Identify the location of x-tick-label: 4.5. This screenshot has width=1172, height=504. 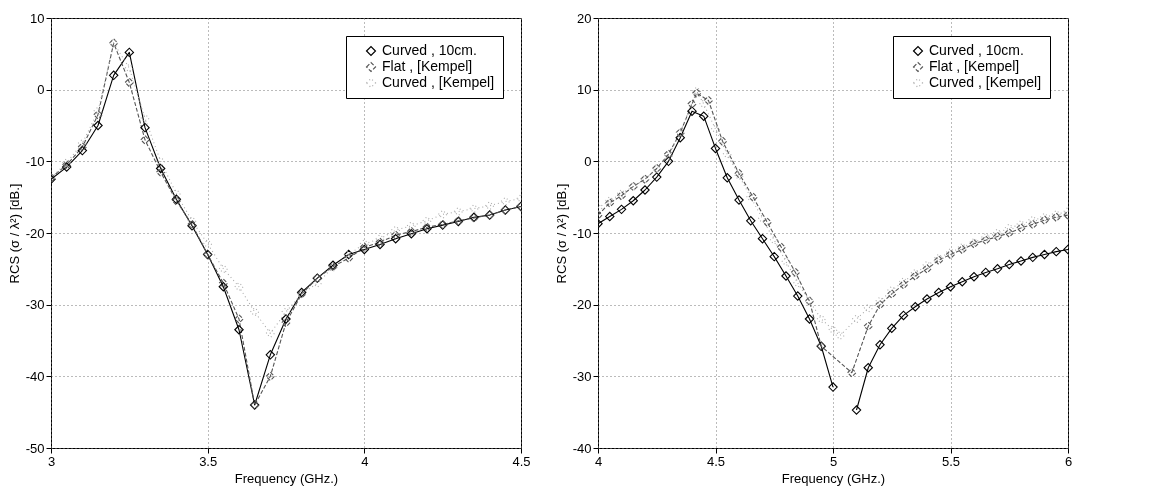
(716, 461).